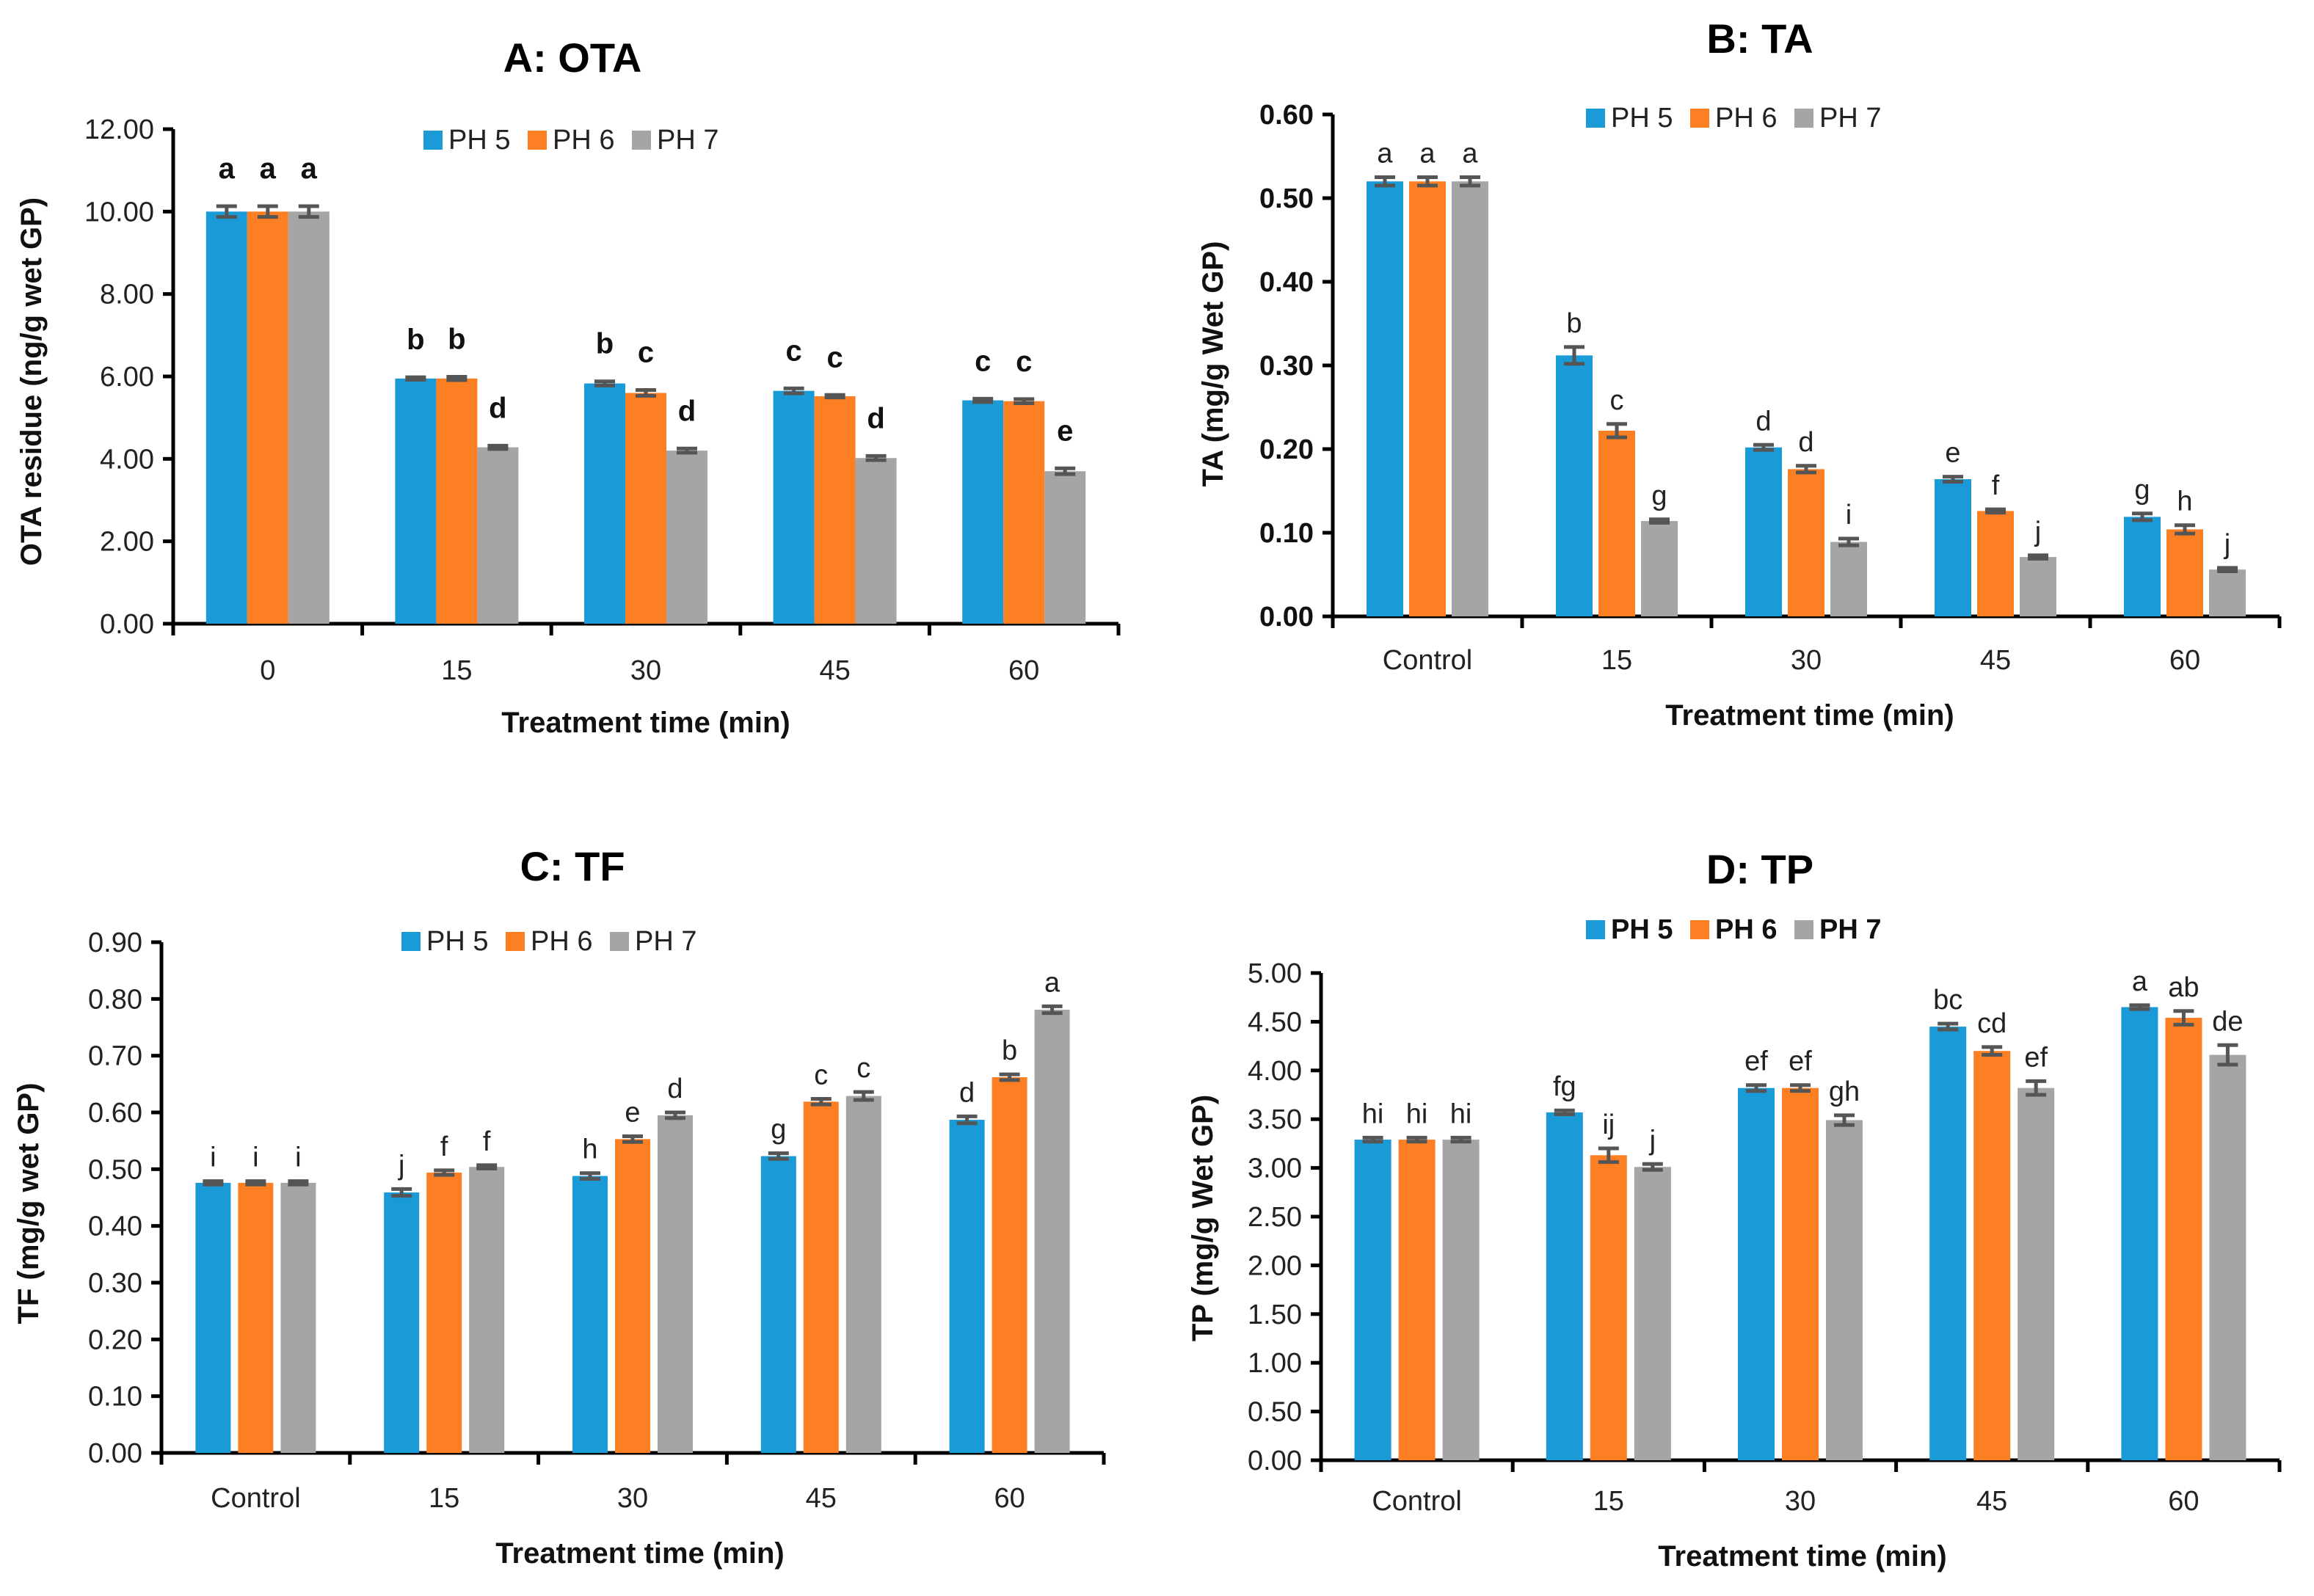  Describe the element at coordinates (115, 943) in the screenshot. I see `y-tick-label: 0.90` at that location.